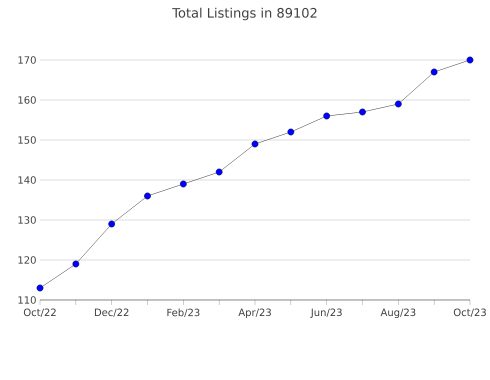  What do you see at coordinates (27, 260) in the screenshot?
I see `y-tick-label: 120` at bounding box center [27, 260].